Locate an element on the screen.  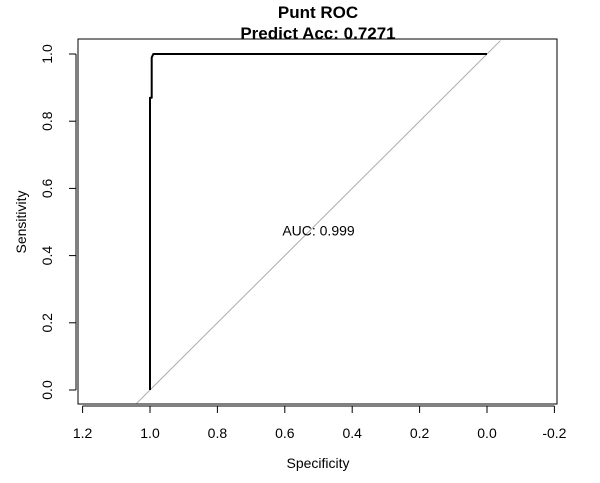
chart-title: Punt ROC is located at coordinates (318, 12).